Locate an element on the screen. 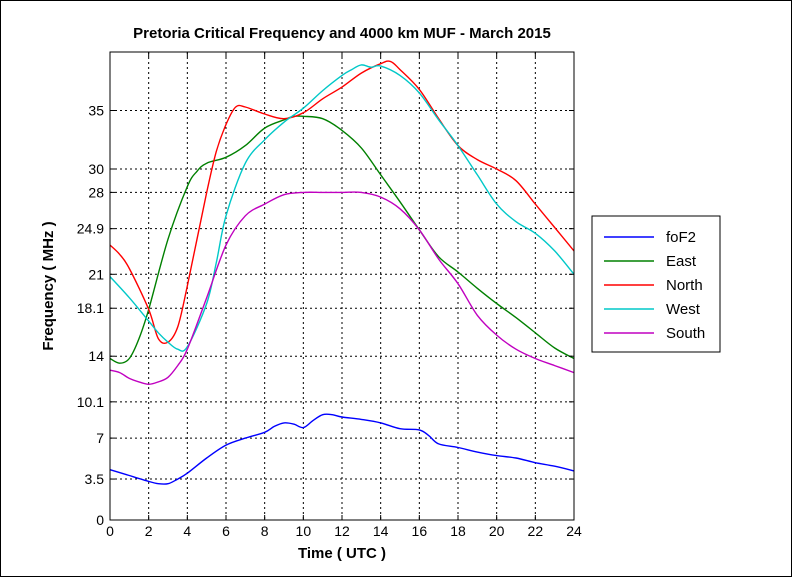 The width and height of the screenshot is (792, 577). x-tick-label: 12 is located at coordinates (342, 531).